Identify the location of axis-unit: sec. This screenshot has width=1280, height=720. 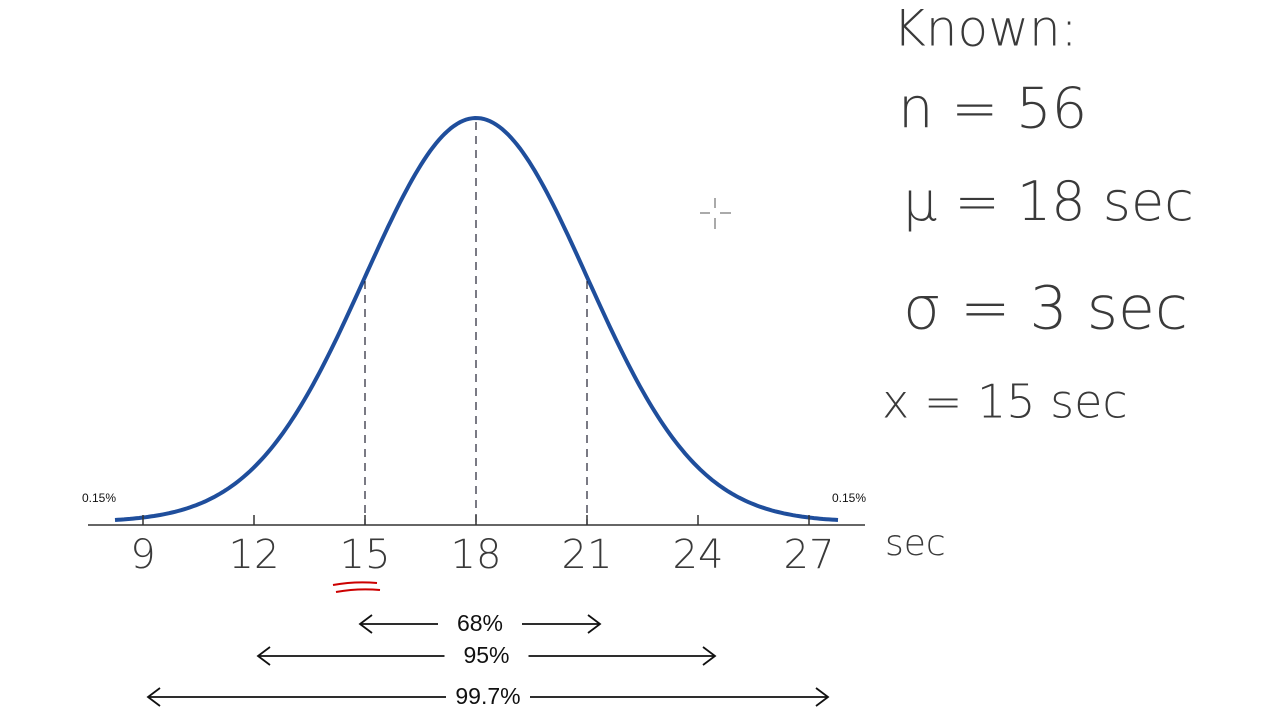
(915, 543).